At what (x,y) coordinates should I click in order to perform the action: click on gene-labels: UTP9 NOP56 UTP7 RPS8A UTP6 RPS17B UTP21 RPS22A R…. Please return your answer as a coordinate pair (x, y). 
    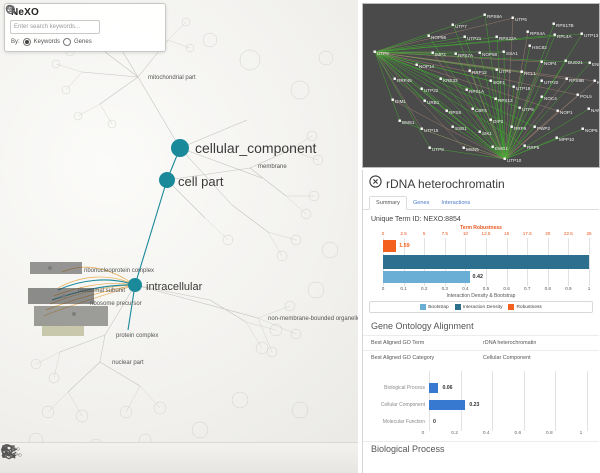
    Looking at the image, I should click on (488, 88).